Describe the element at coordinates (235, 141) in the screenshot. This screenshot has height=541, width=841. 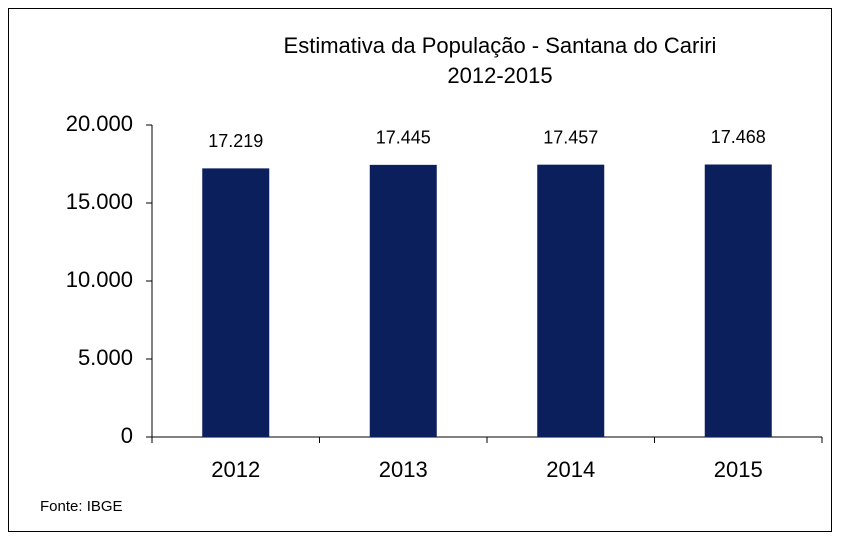
I see `data-label: 17.219` at that location.